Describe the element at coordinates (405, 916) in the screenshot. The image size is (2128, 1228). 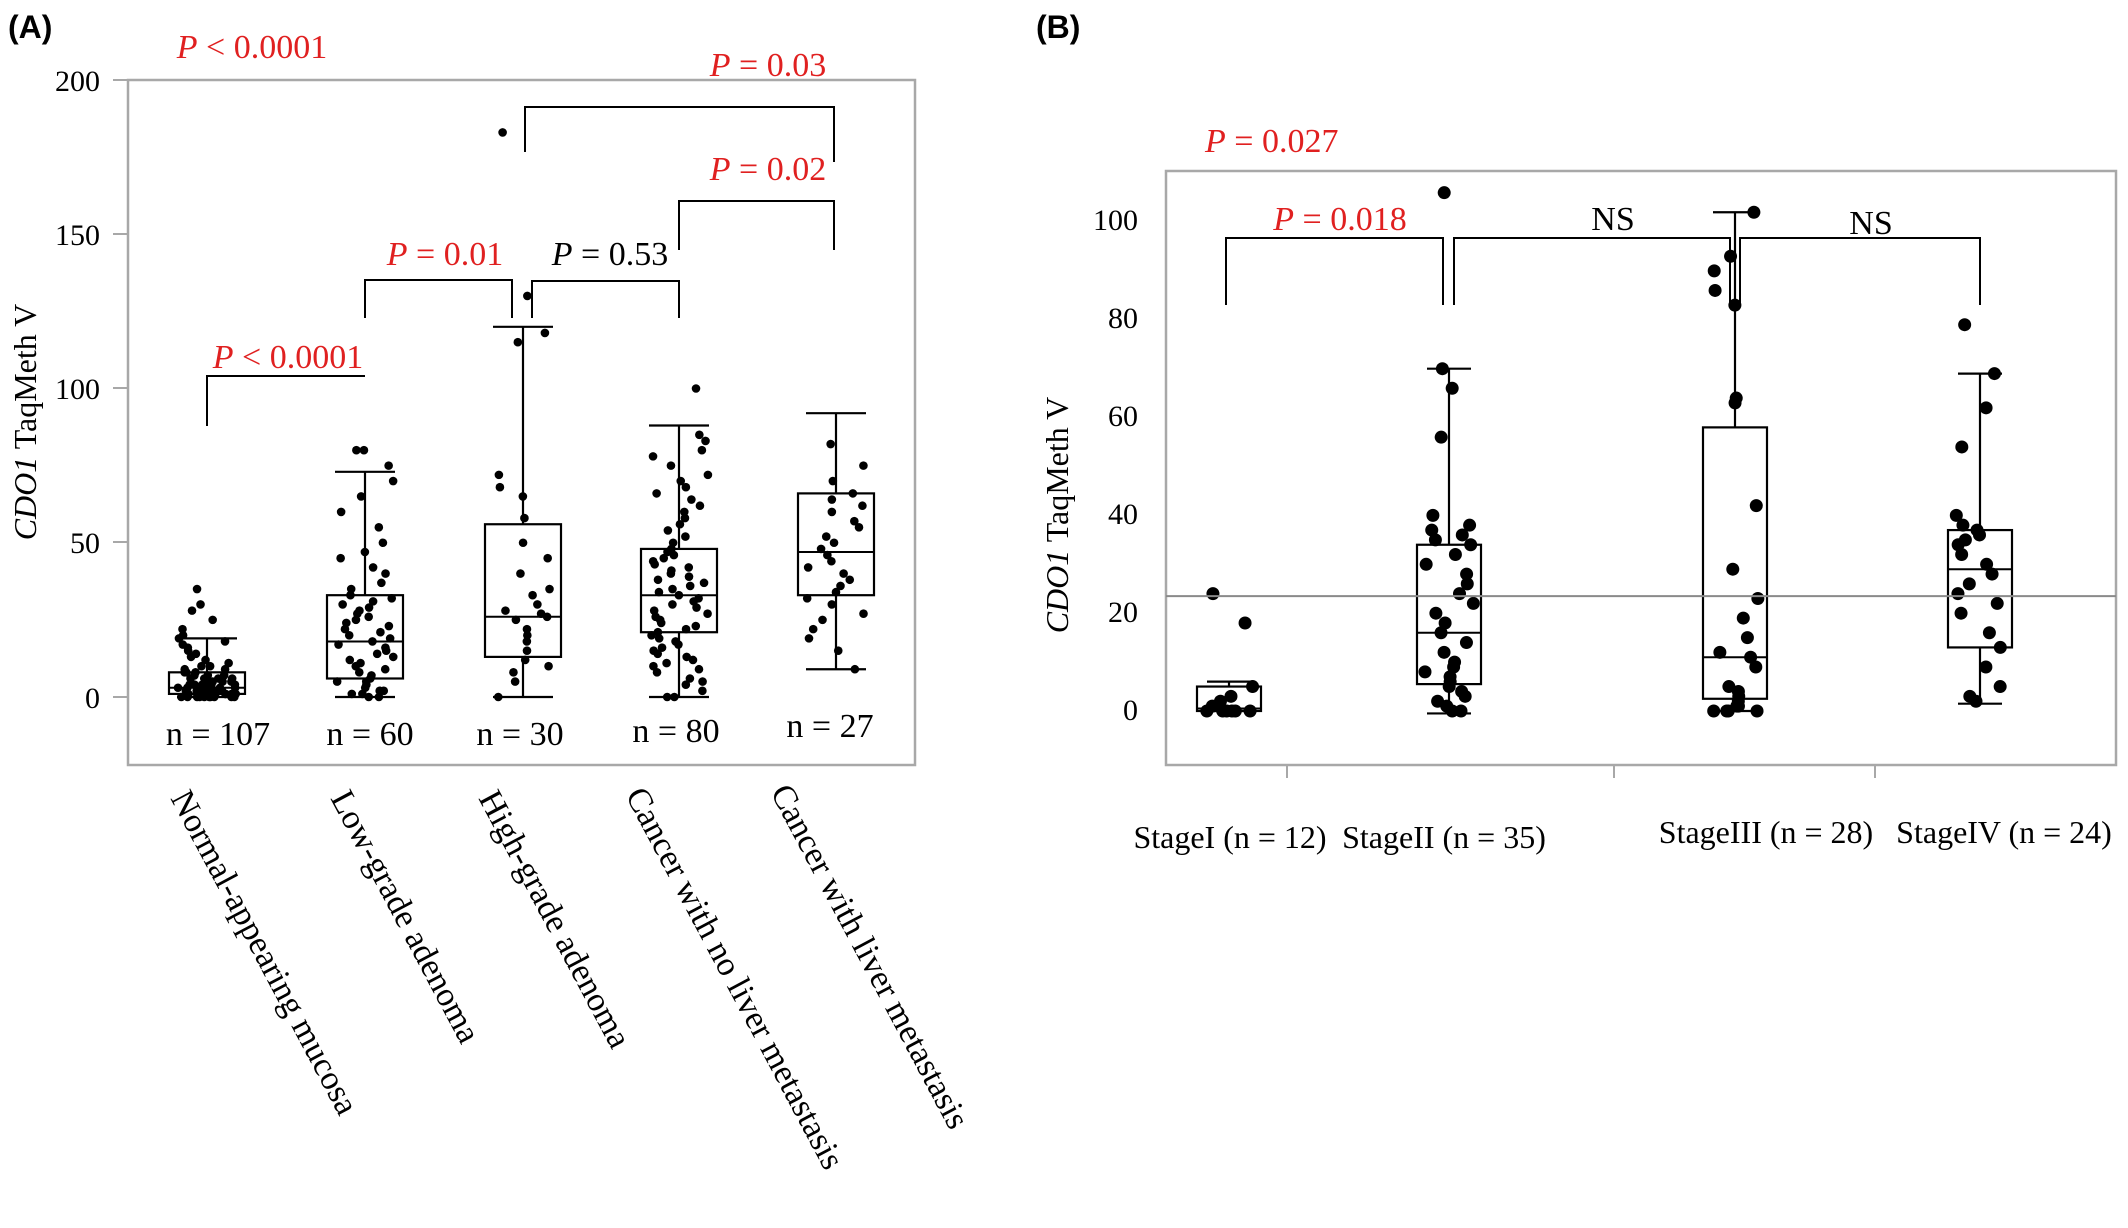
I see `panel-a-category-label: Low-grade adenoma` at that location.